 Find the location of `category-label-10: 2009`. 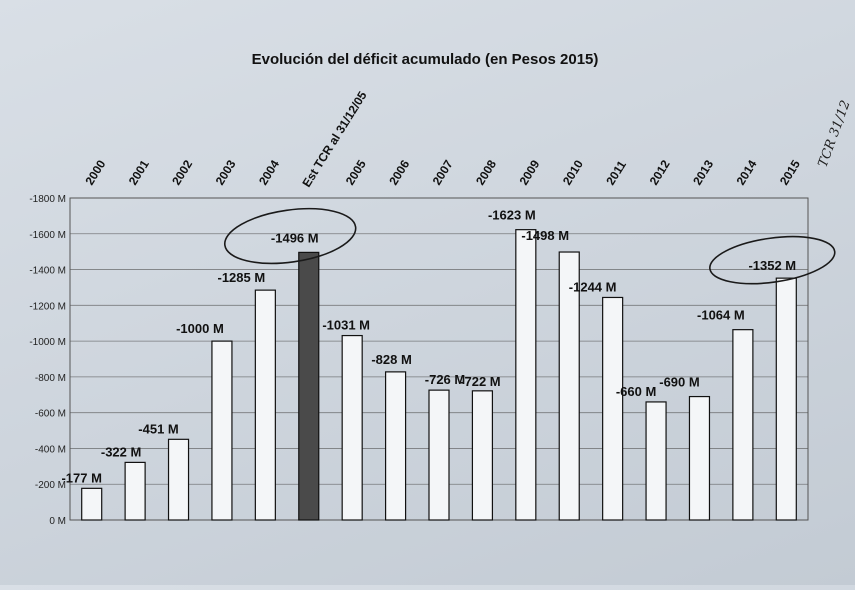

category-label-10: 2009 is located at coordinates (529, 172).